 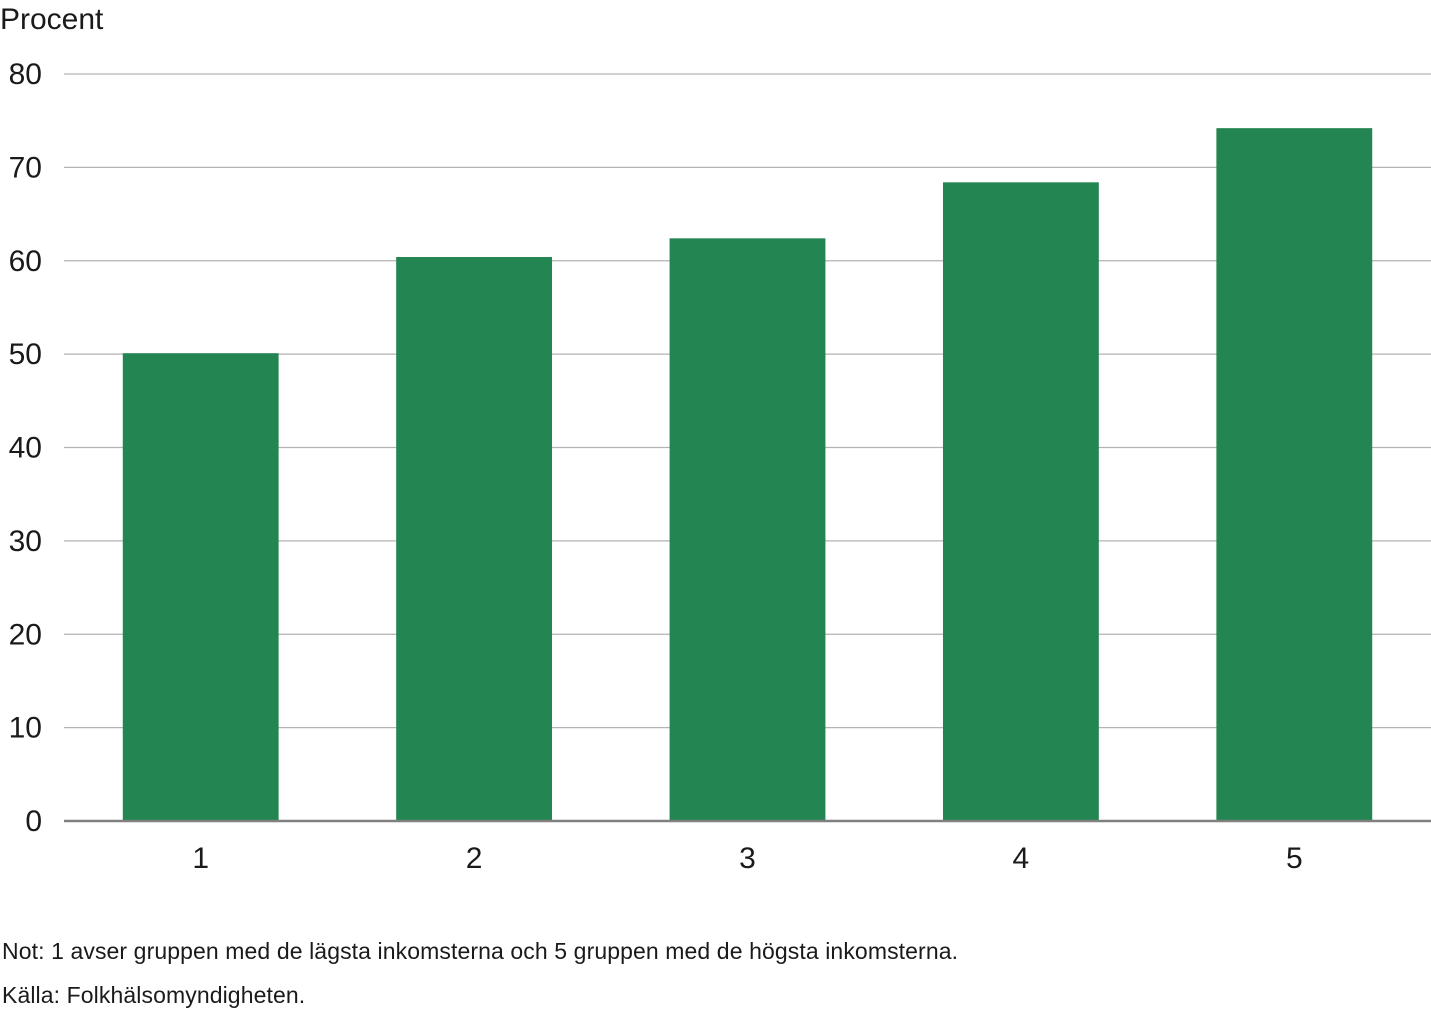 I want to click on x-tick-label: 1, so click(x=200, y=858).